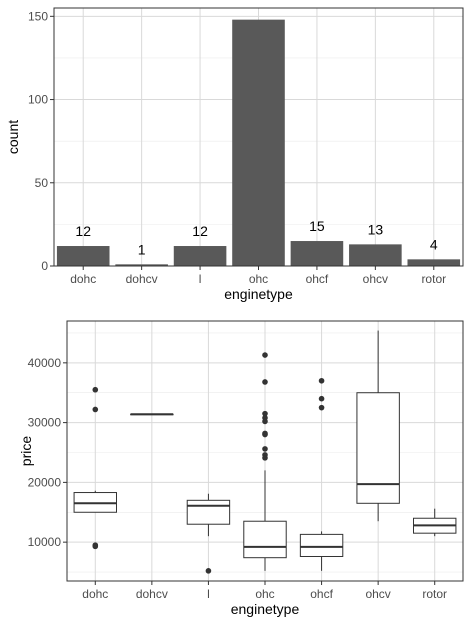  What do you see at coordinates (83, 256) in the screenshot?
I see `bar-dohc` at bounding box center [83, 256].